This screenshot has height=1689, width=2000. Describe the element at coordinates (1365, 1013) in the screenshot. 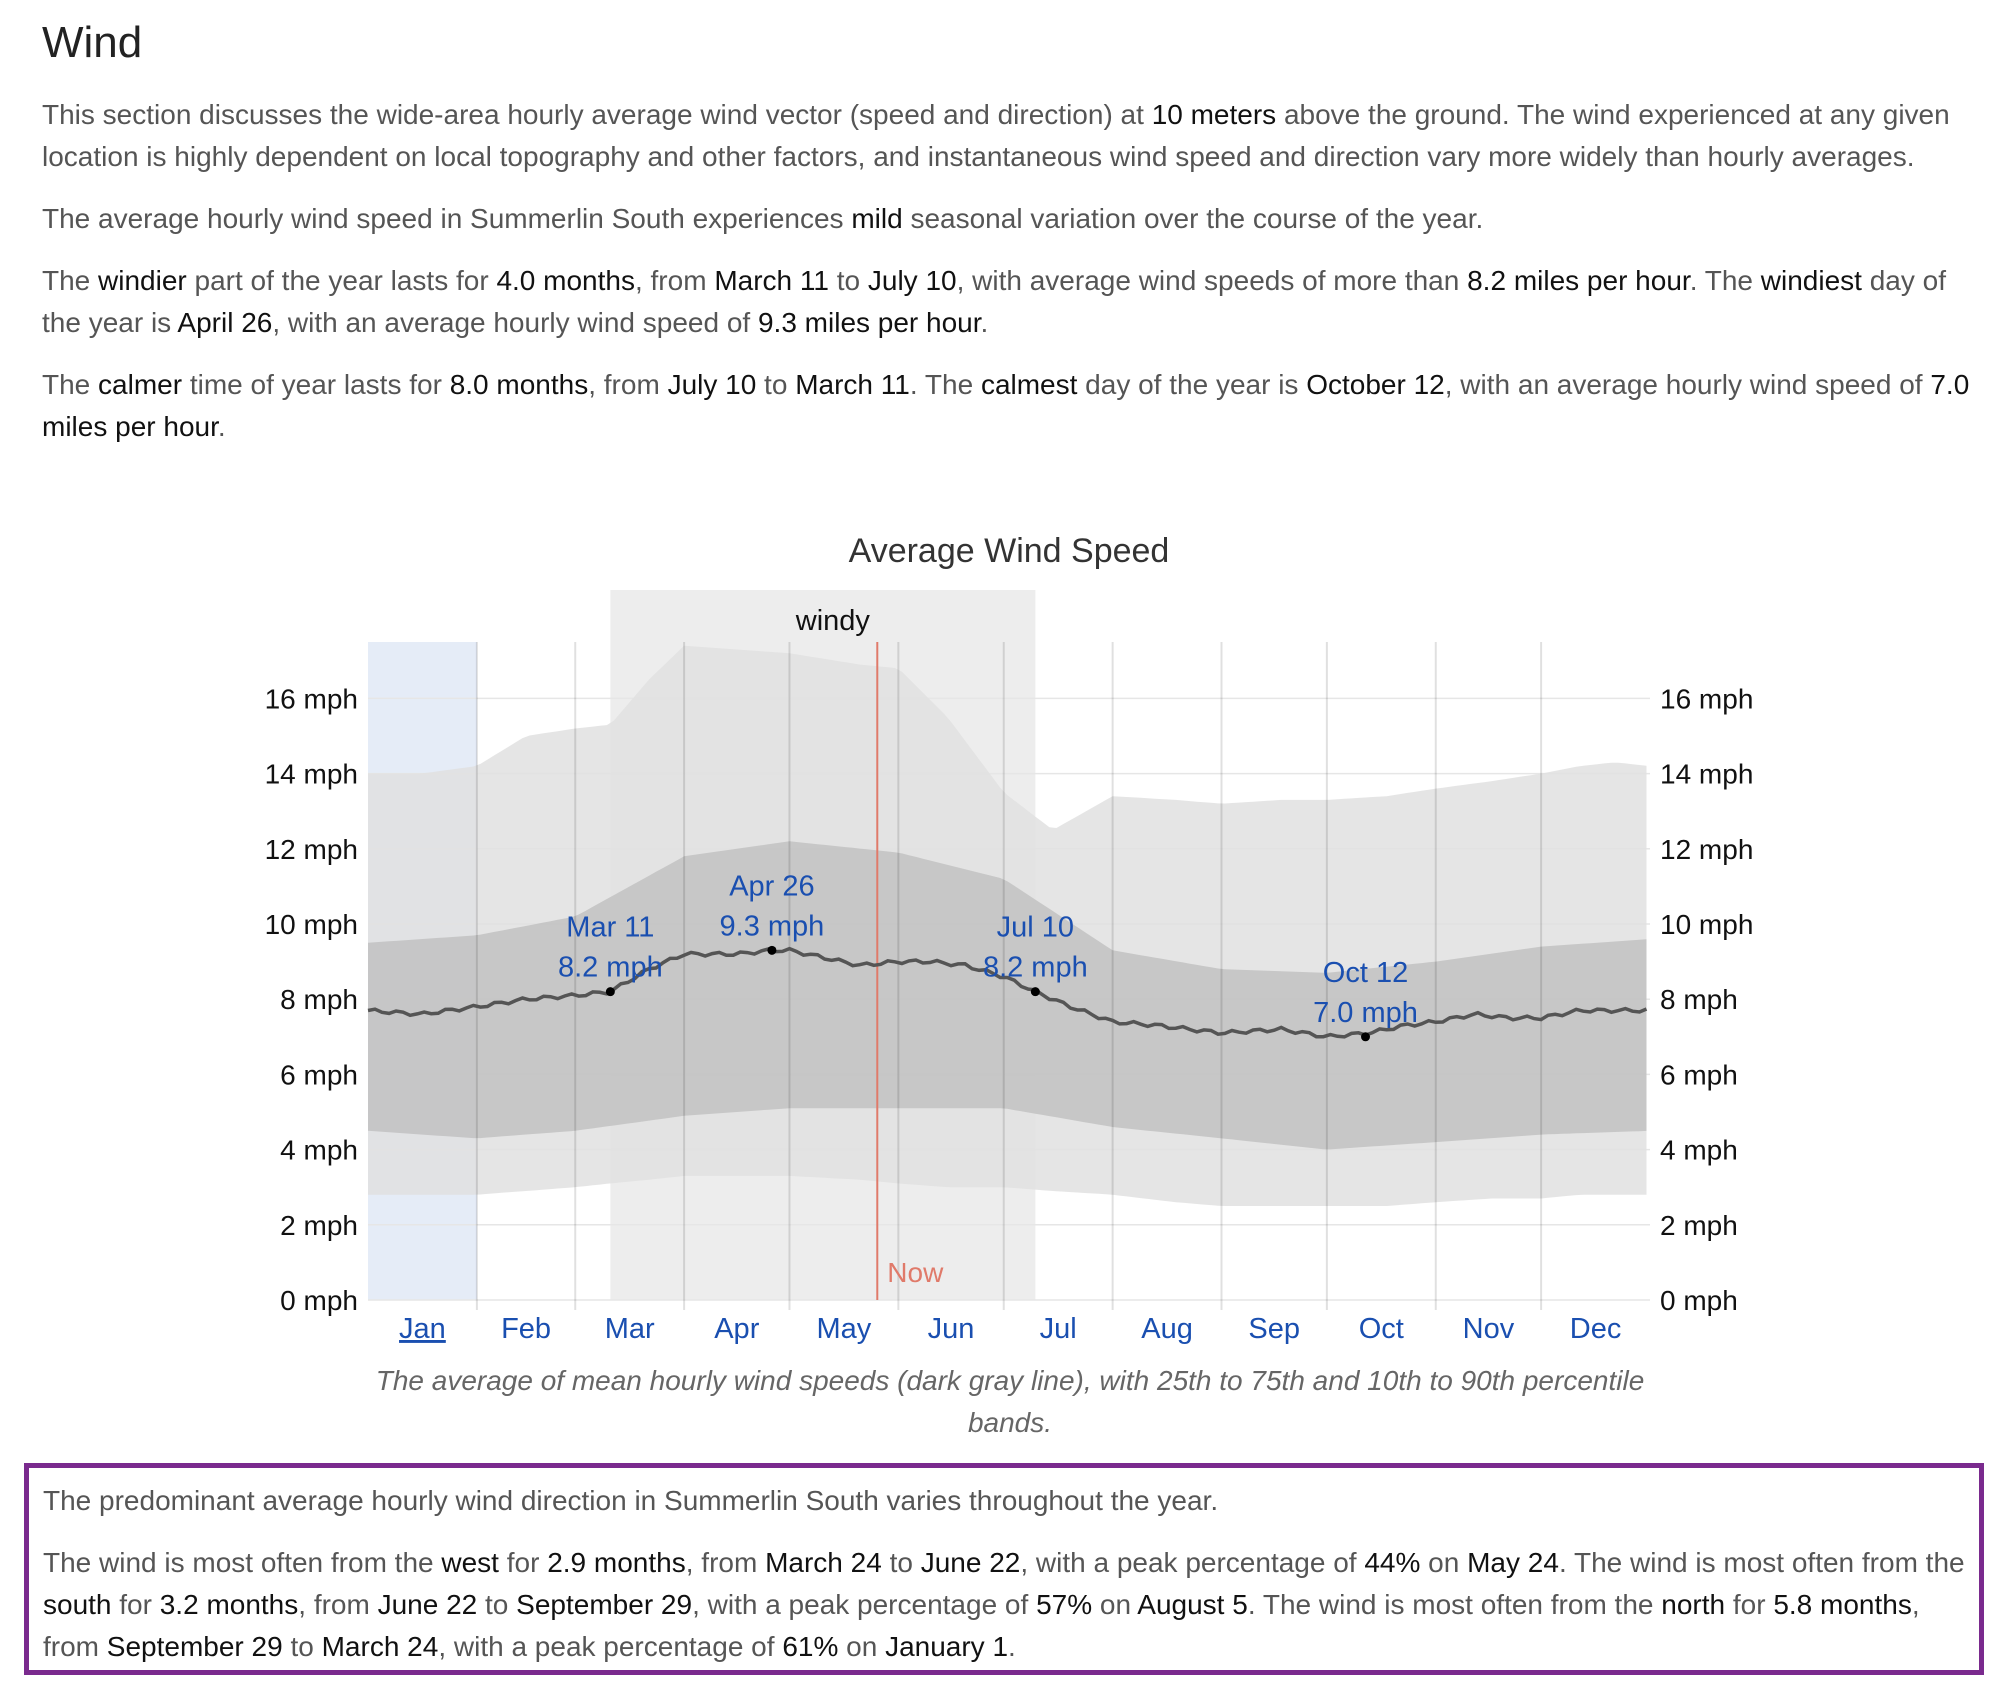

I see `annotation-value-label: 7.0 mph` at that location.